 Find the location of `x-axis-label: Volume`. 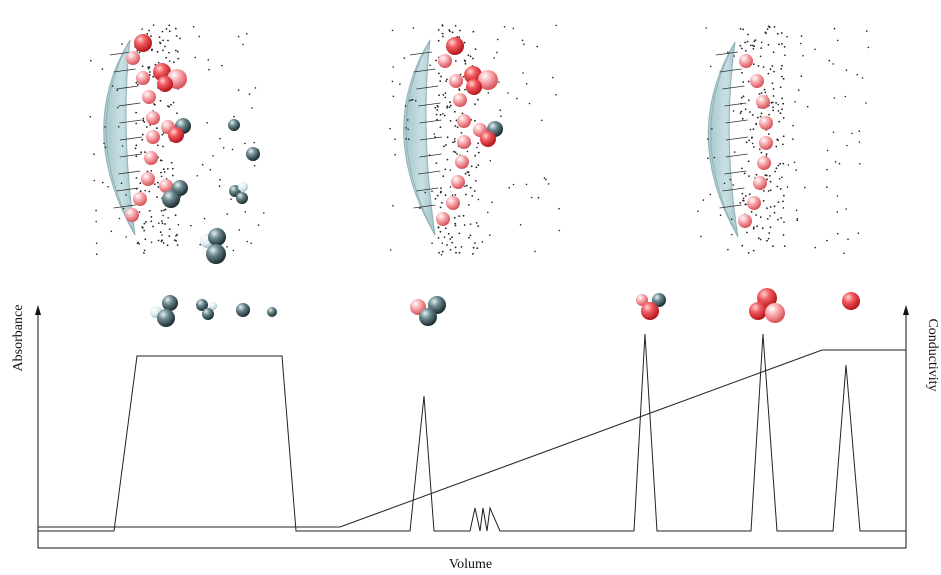

x-axis-label: Volume is located at coordinates (470, 564).